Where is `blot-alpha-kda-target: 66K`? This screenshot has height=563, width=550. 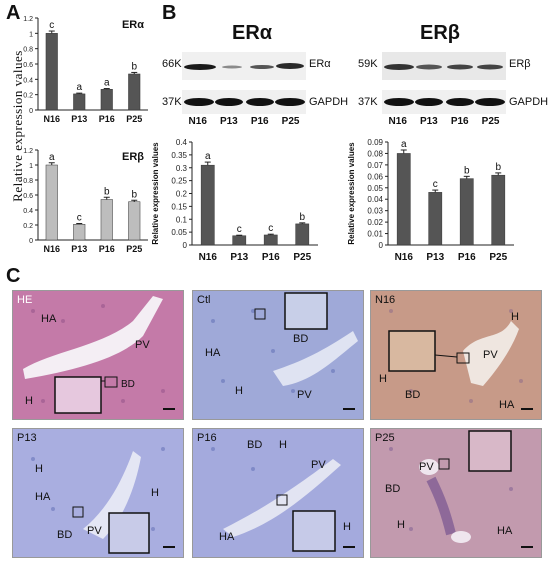
blot-alpha-kda-target: 66K is located at coordinates (172, 64).